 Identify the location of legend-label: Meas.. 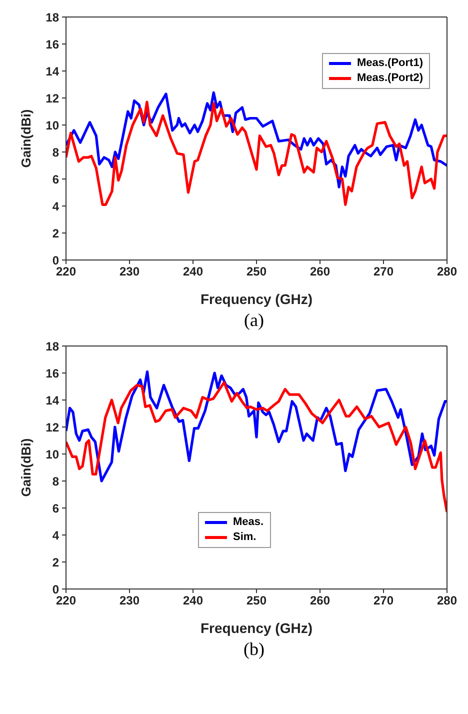
(248, 522).